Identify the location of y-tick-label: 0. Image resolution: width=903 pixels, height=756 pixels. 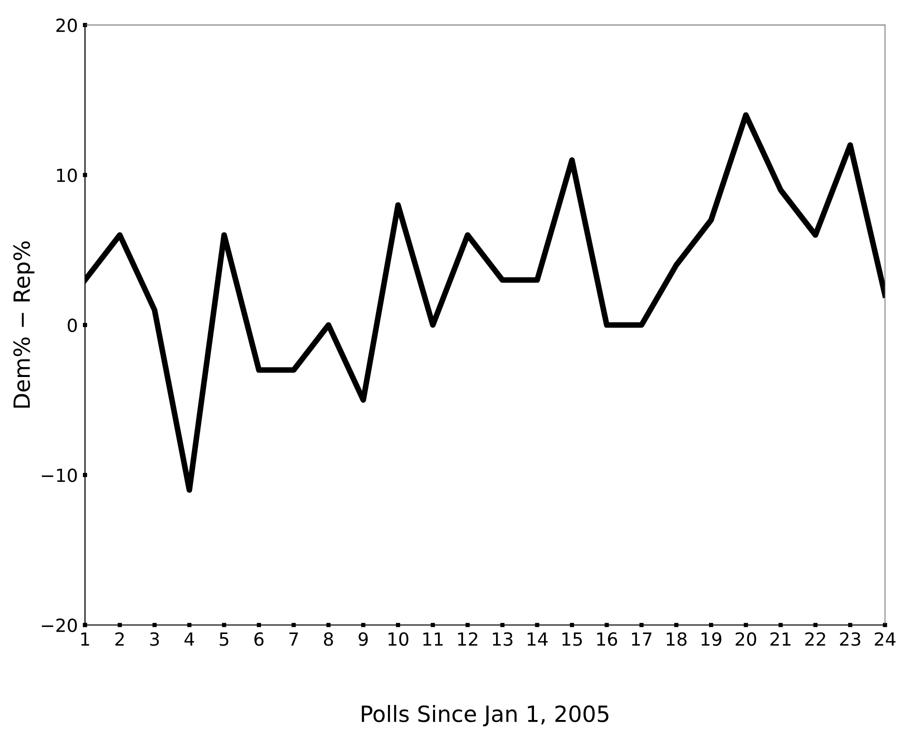
(72, 325).